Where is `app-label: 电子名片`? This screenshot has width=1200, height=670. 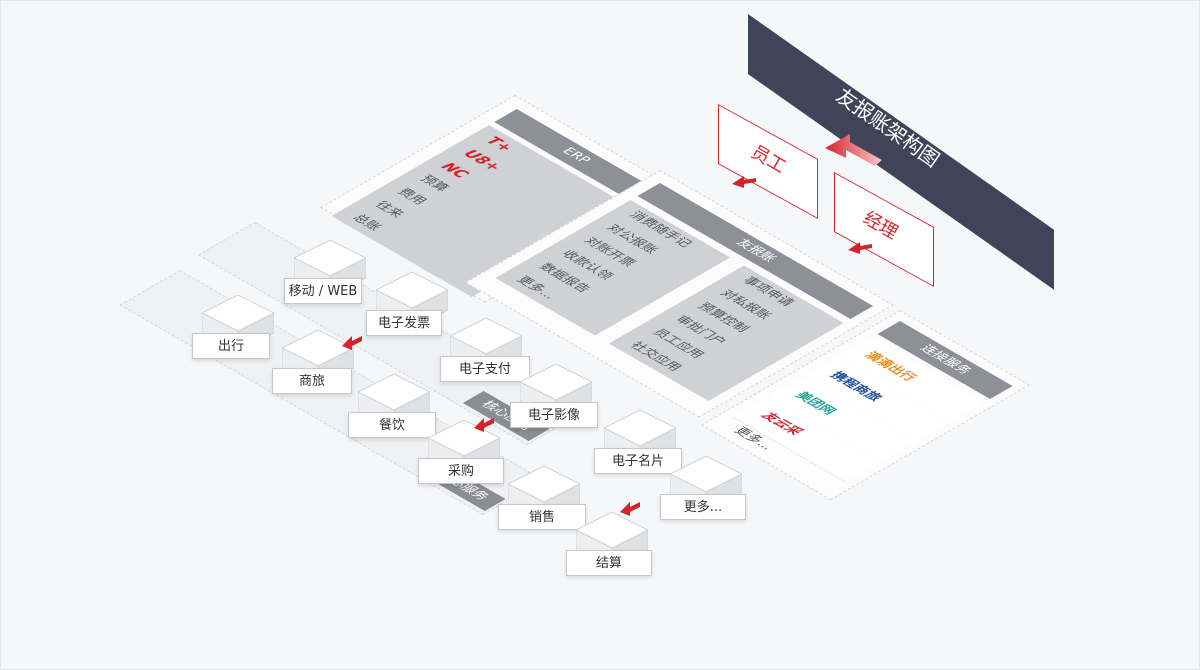
app-label: 电子名片 is located at coordinates (638, 461).